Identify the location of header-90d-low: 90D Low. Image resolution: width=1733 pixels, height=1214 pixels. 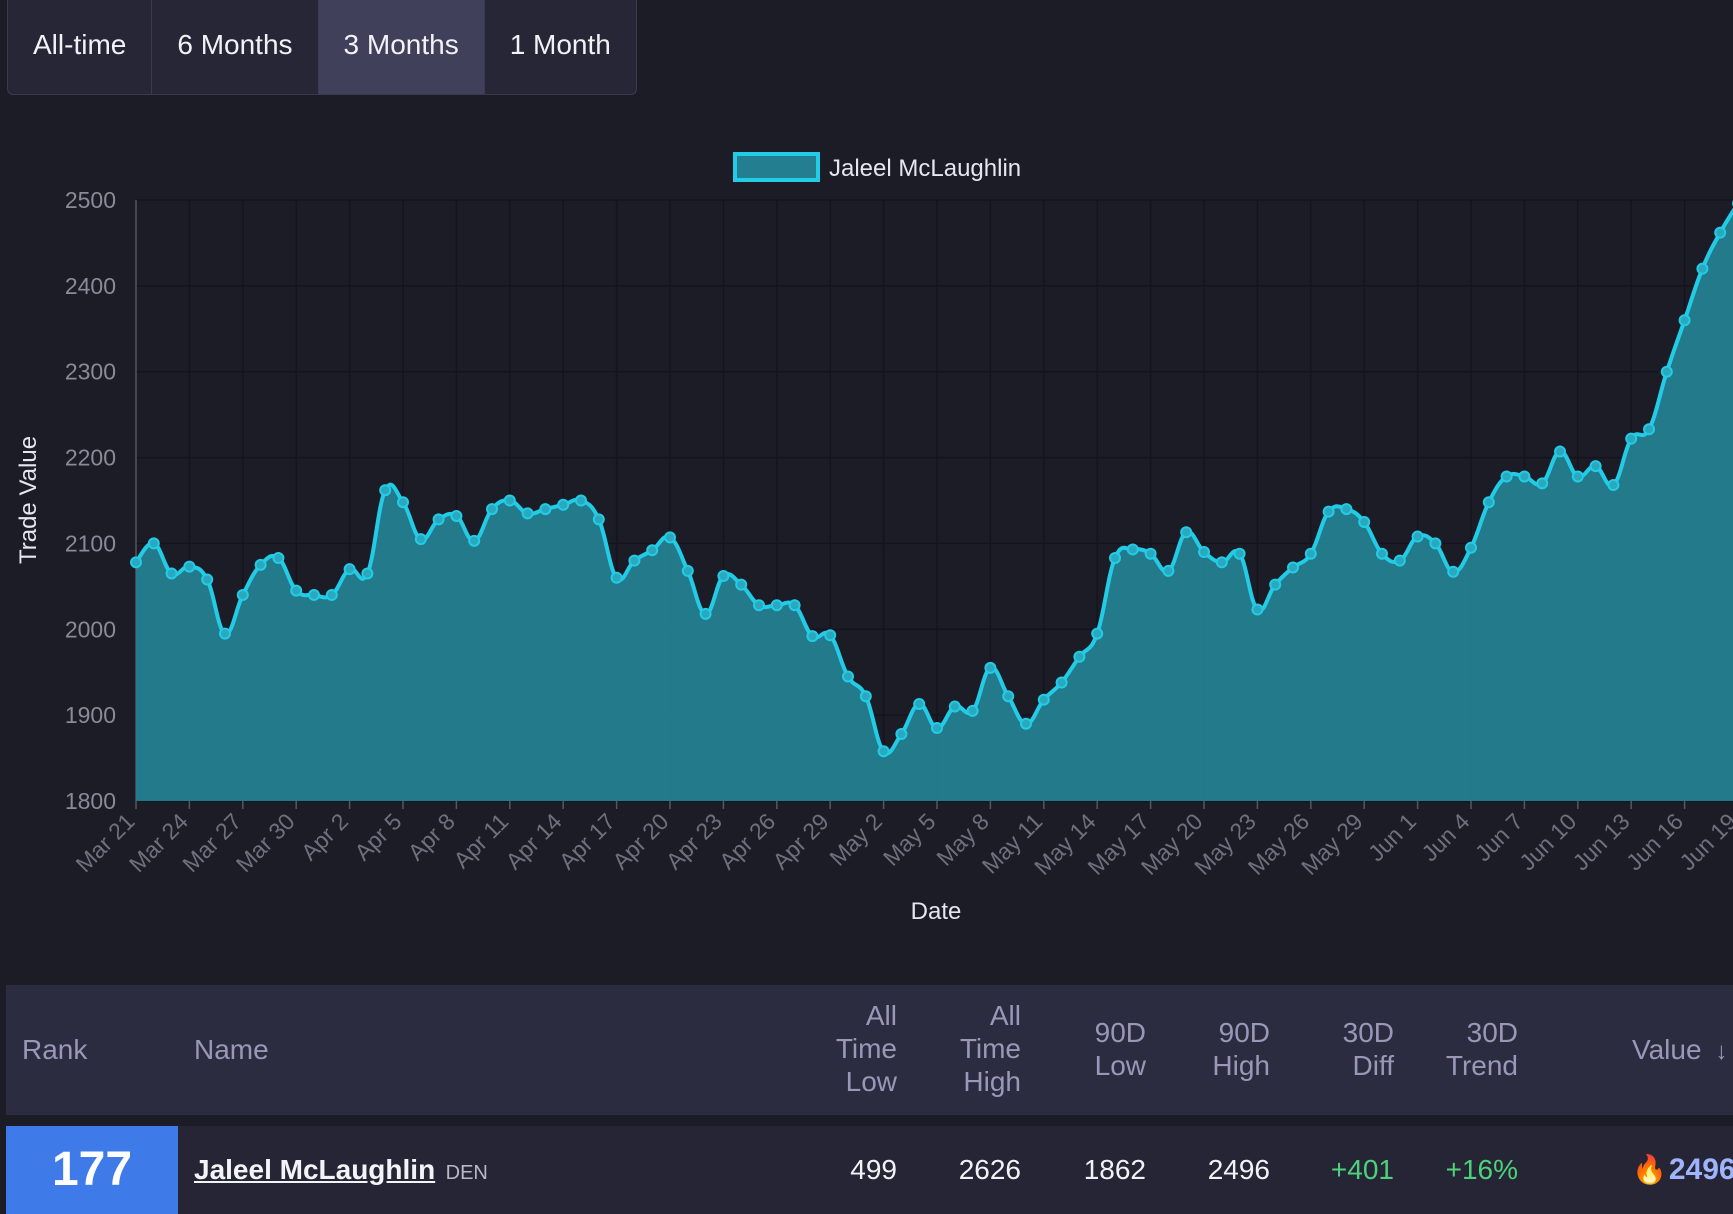
(1120, 1049).